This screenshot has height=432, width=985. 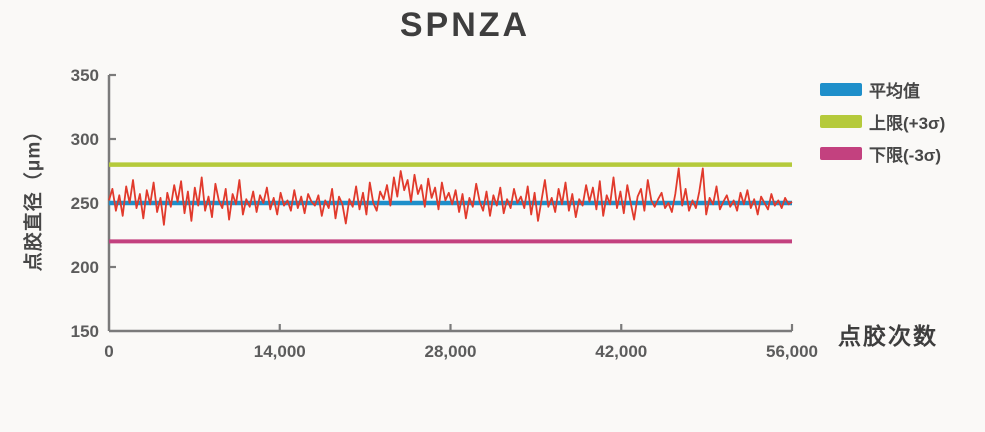 What do you see at coordinates (85, 139) in the screenshot?
I see `y-tick-label: 300` at bounding box center [85, 139].